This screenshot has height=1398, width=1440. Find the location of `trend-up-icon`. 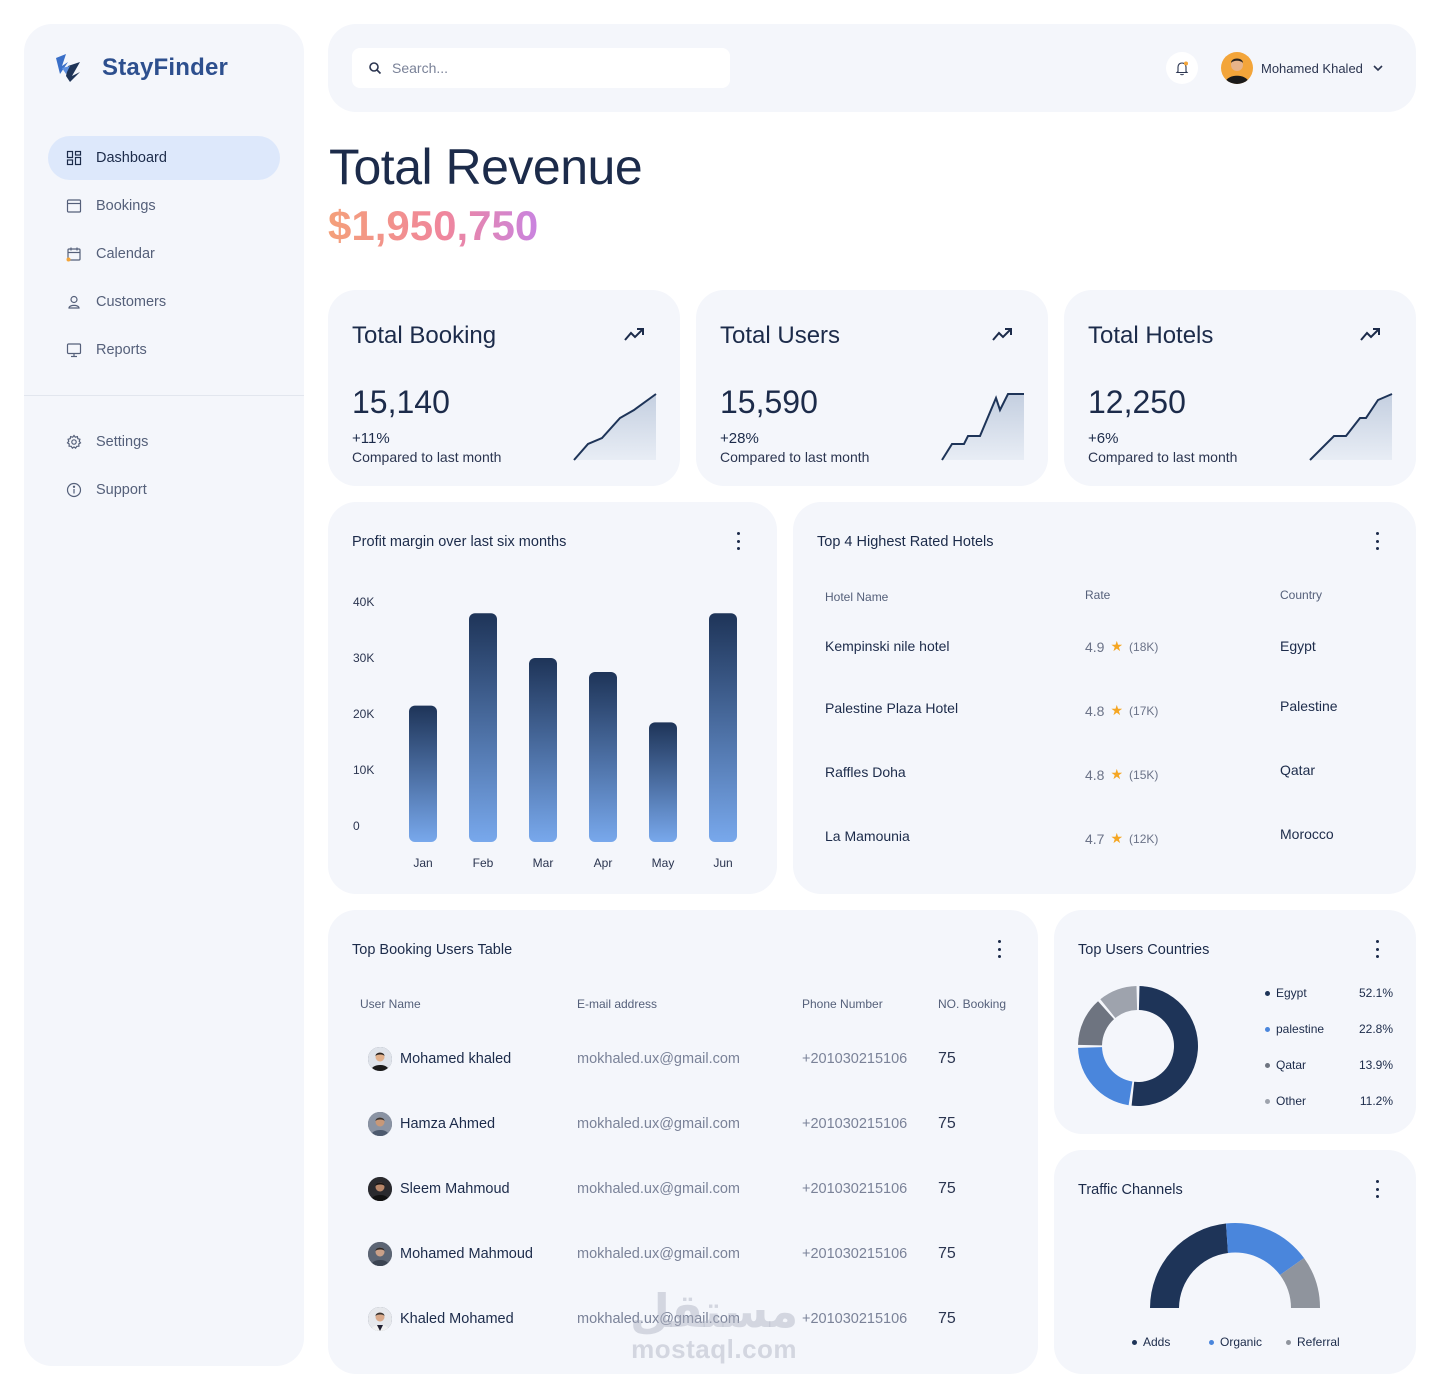

trend-up-icon is located at coordinates (1370, 334).